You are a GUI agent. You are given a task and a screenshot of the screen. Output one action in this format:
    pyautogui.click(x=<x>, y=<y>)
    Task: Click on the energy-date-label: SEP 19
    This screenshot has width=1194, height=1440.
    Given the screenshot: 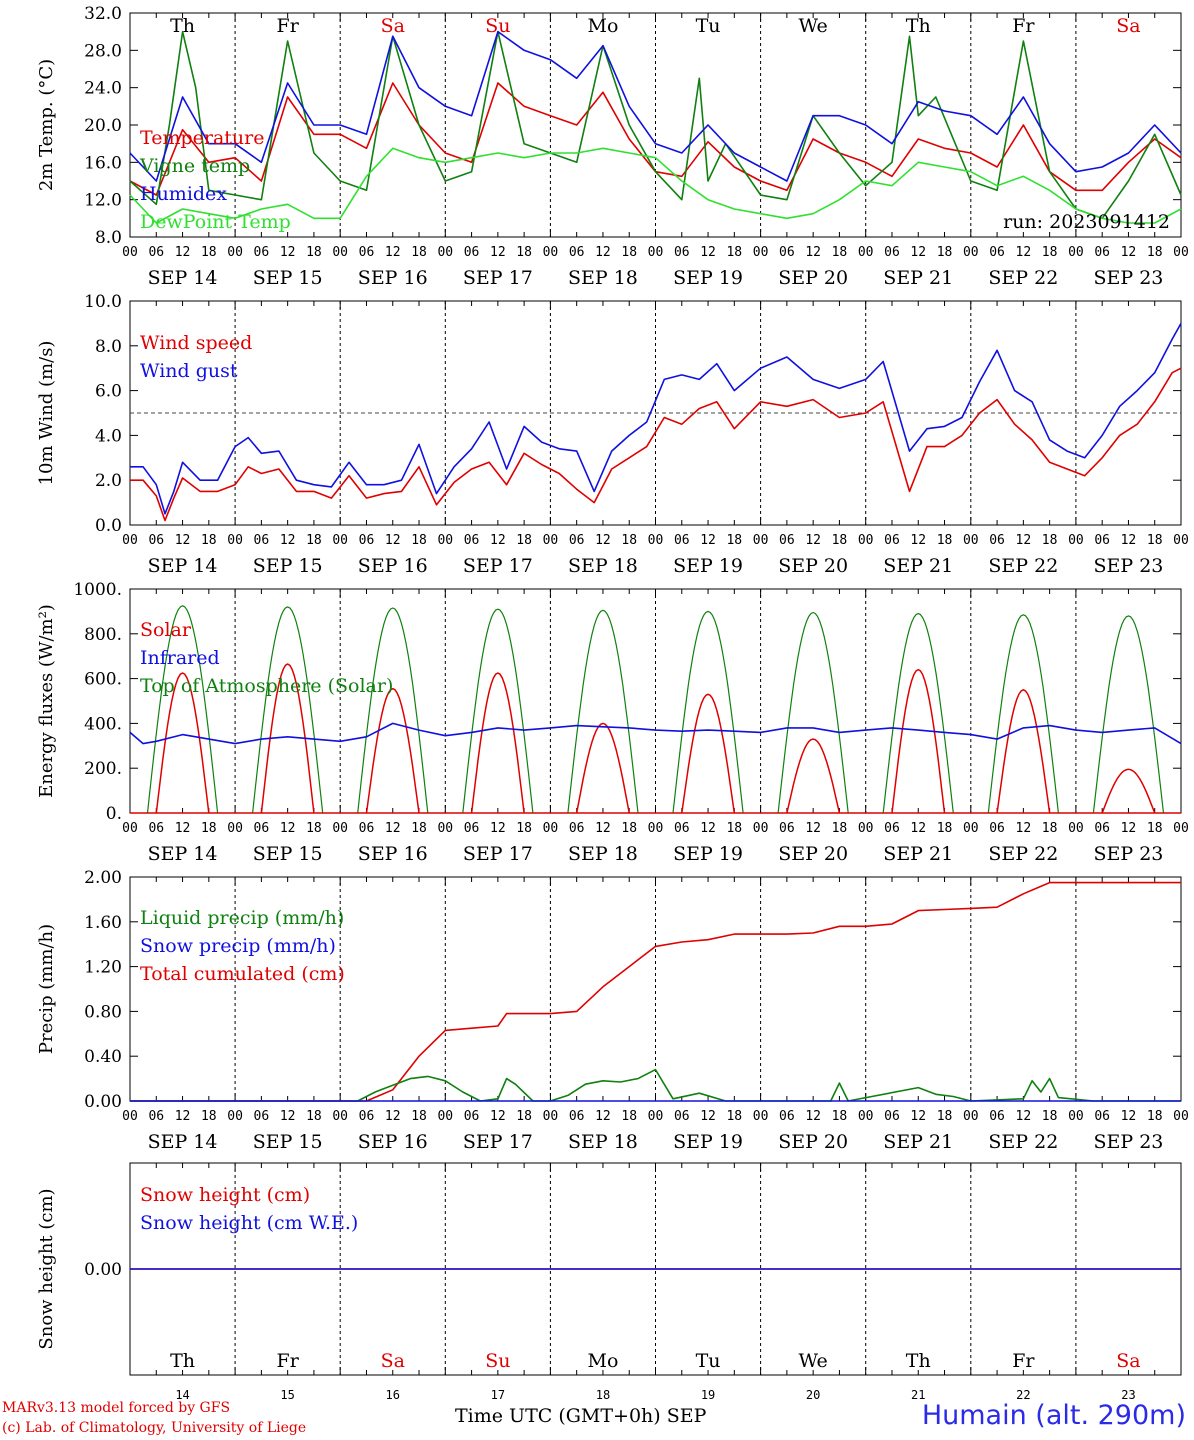 What is the action you would take?
    pyautogui.click(x=708, y=854)
    